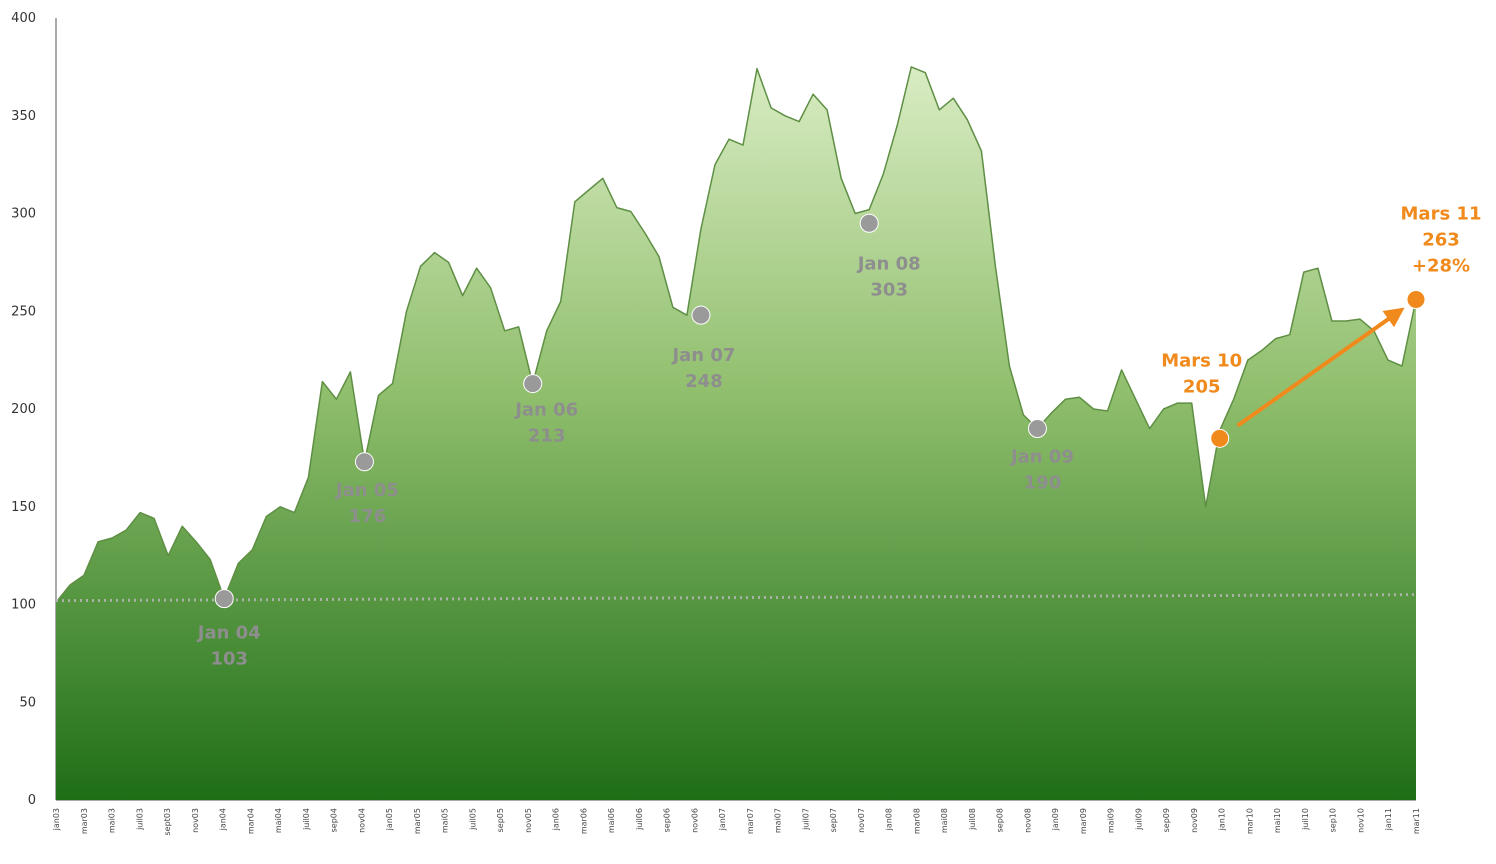  What do you see at coordinates (805, 819) in the screenshot?
I see `x-tick-label: juil07` at bounding box center [805, 819].